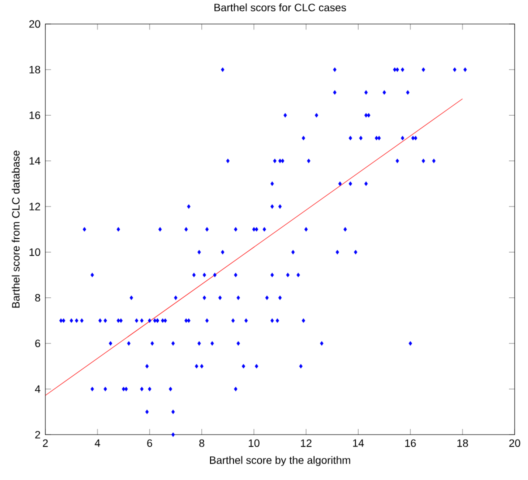 The height and width of the screenshot is (480, 528). I want to click on x-tick-label: 12, so click(306, 443).